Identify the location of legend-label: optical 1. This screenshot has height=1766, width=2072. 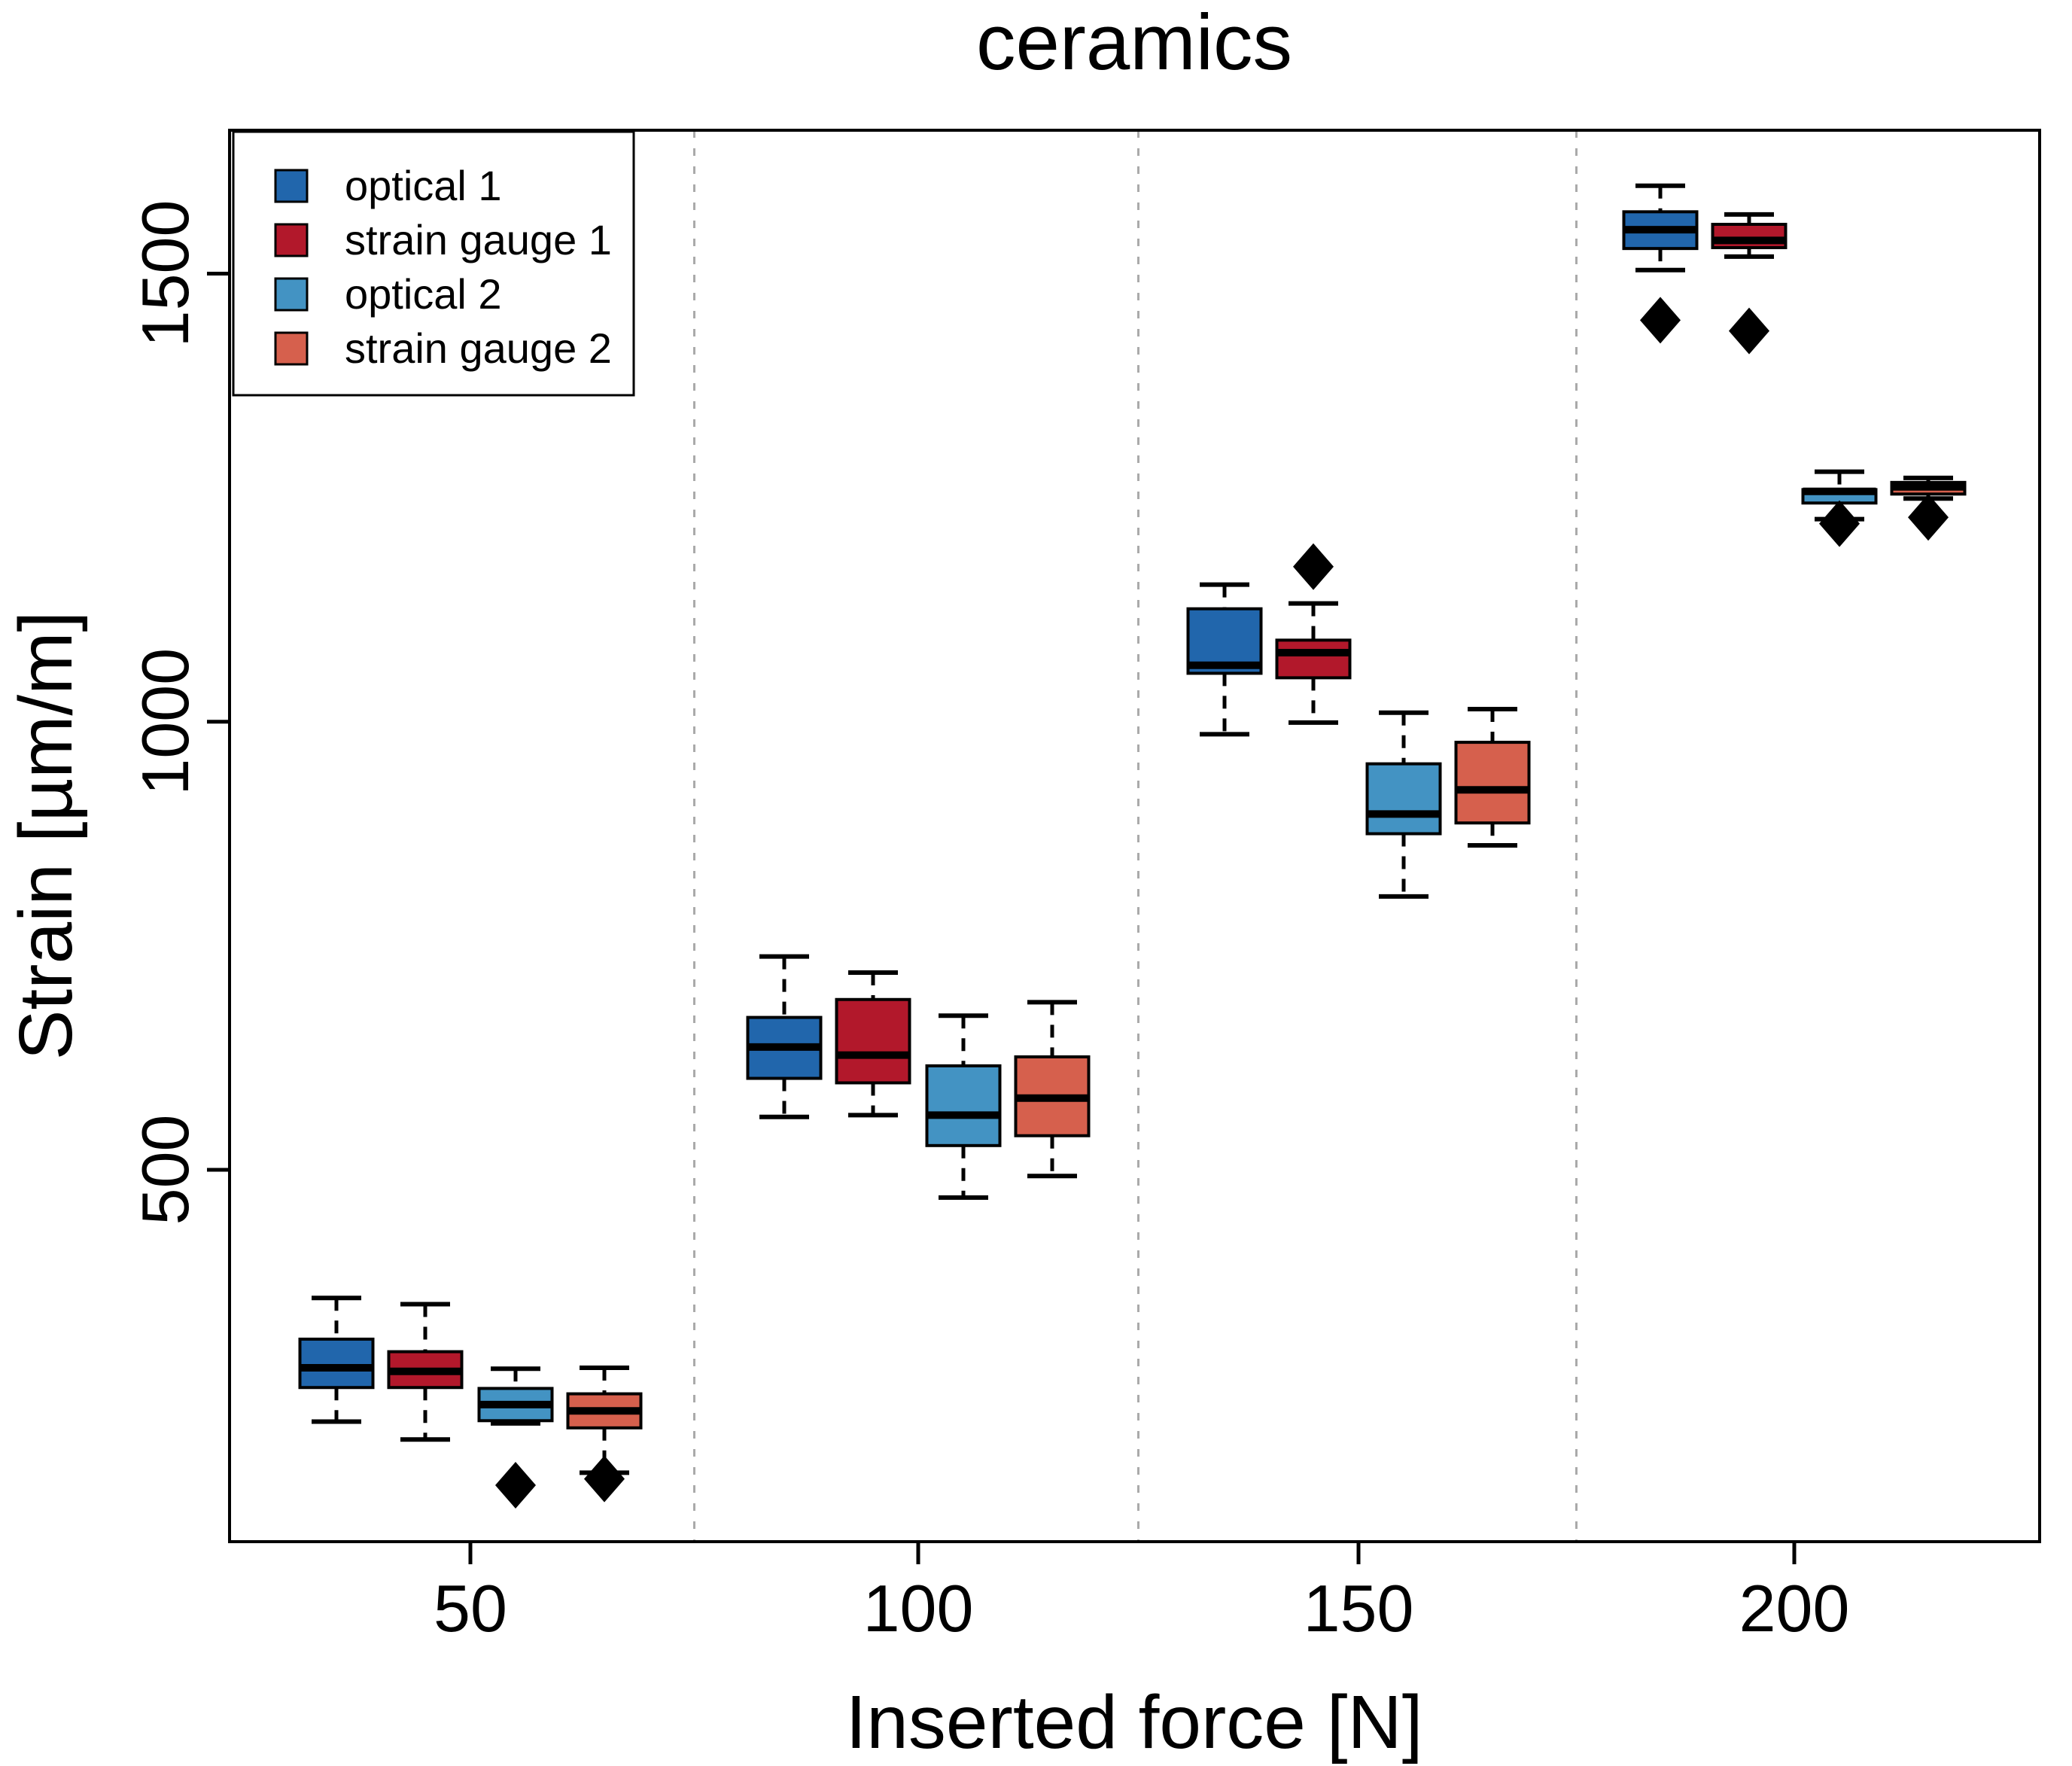
(424, 186).